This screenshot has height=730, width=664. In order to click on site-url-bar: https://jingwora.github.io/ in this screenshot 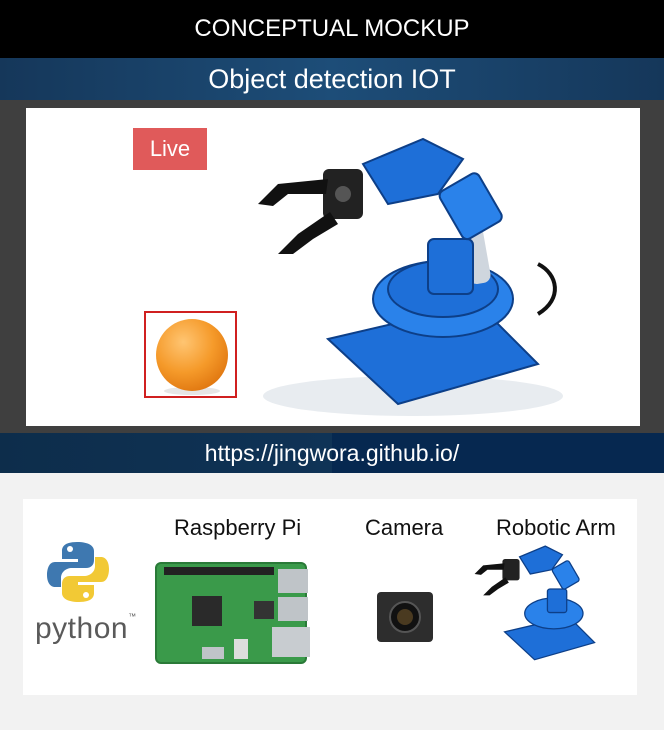, I will do `click(332, 453)`.